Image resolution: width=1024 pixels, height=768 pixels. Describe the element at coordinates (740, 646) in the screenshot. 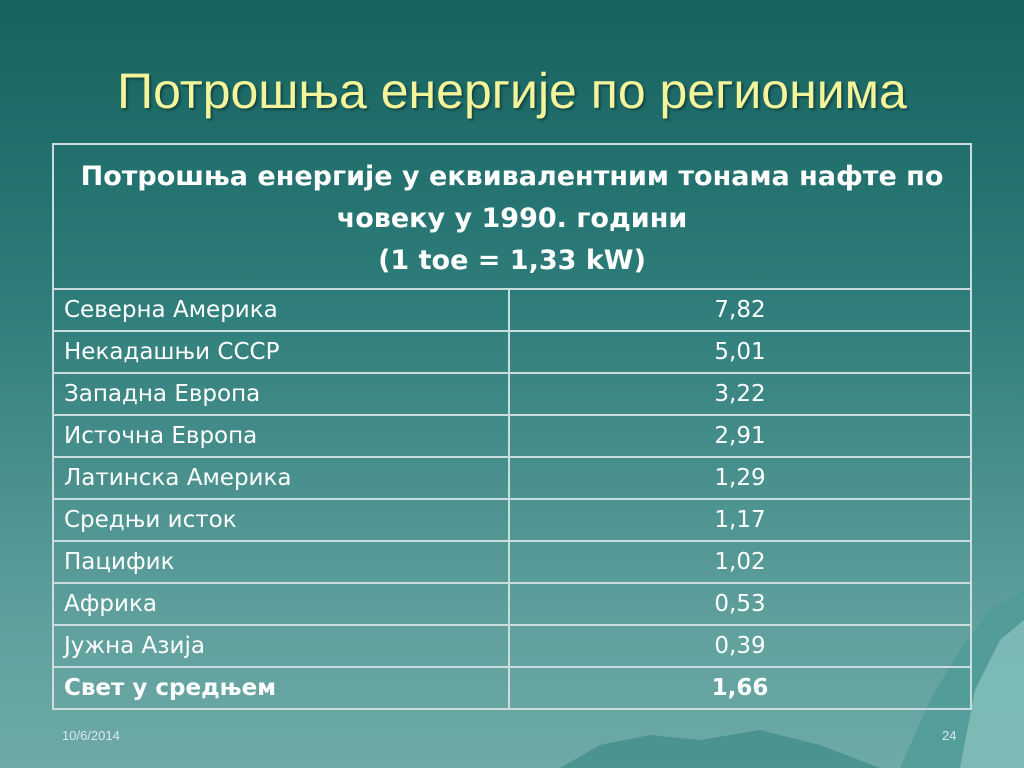

I see `value-cell: 0,39` at that location.